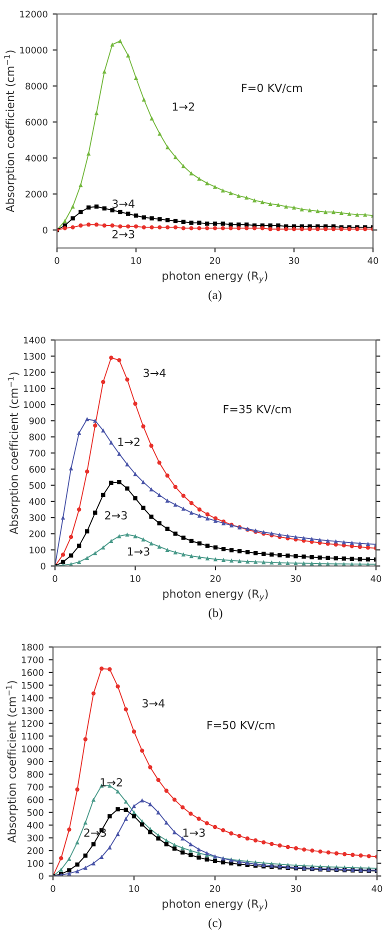 This screenshot has height=942, width=390. Describe the element at coordinates (33, 660) in the screenshot. I see `y-tick-label: 1700` at that location.